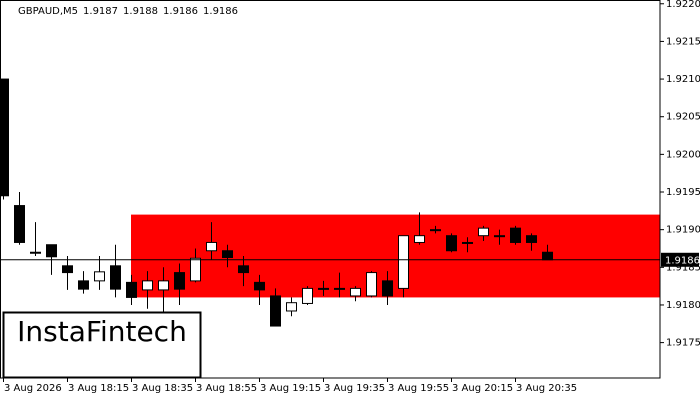 Image resolution: width=700 pixels, height=400 pixels. What do you see at coordinates (162, 388) in the screenshot?
I see `x-tick-label: 3 Aug 18:35` at bounding box center [162, 388].